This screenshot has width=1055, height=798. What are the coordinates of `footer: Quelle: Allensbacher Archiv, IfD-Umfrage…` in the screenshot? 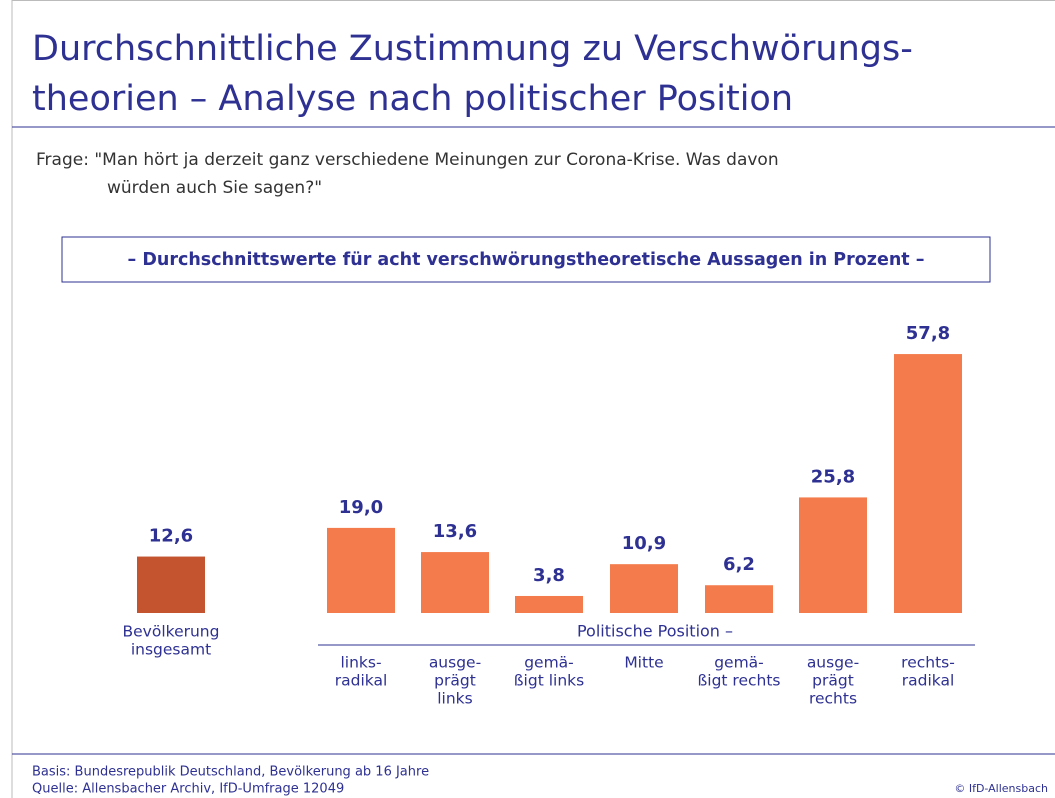 It's located at (188, 789).